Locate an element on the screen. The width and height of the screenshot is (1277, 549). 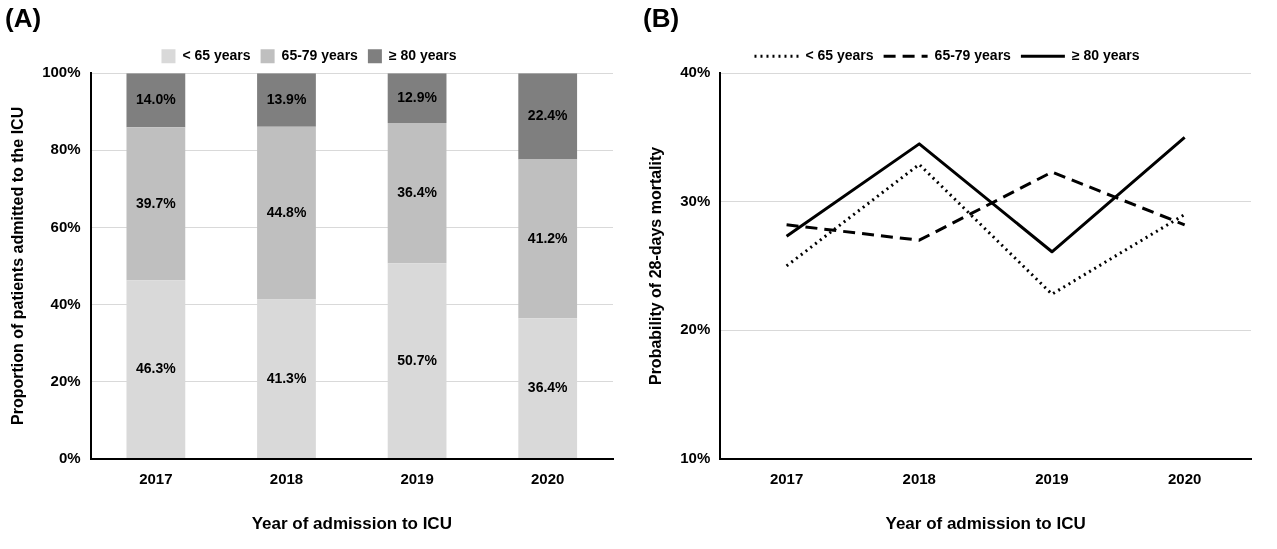
data-label: 41.3% is located at coordinates (286, 377).